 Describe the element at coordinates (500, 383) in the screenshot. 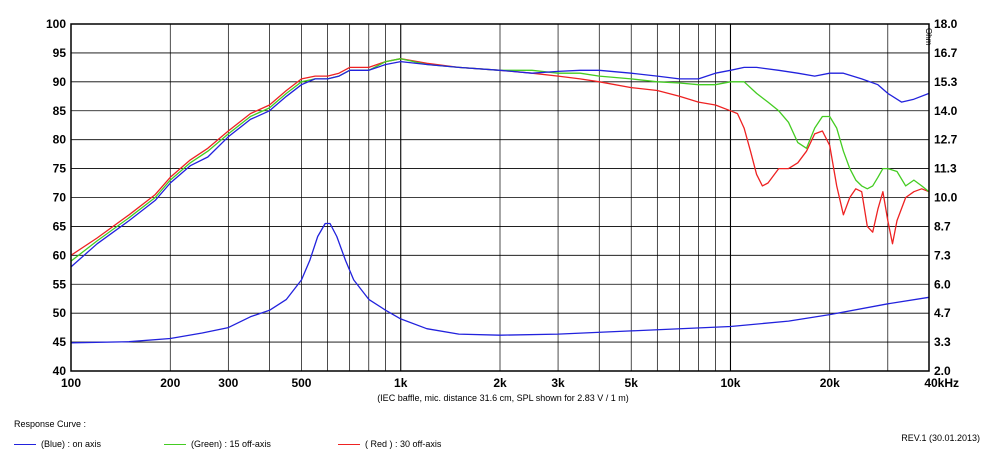

I see `x-tick-label: 2k` at that location.